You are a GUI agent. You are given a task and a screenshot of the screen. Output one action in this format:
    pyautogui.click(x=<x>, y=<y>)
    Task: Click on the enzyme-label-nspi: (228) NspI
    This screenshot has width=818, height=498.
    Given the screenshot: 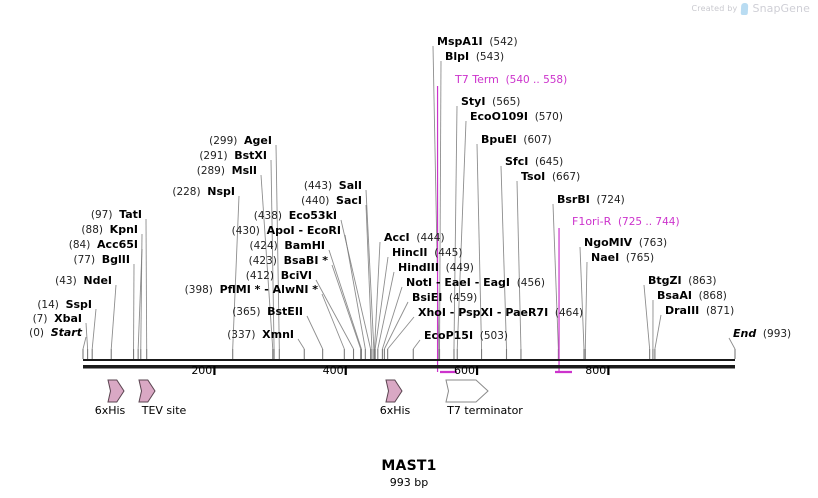 What is the action you would take?
    pyautogui.click(x=203, y=192)
    